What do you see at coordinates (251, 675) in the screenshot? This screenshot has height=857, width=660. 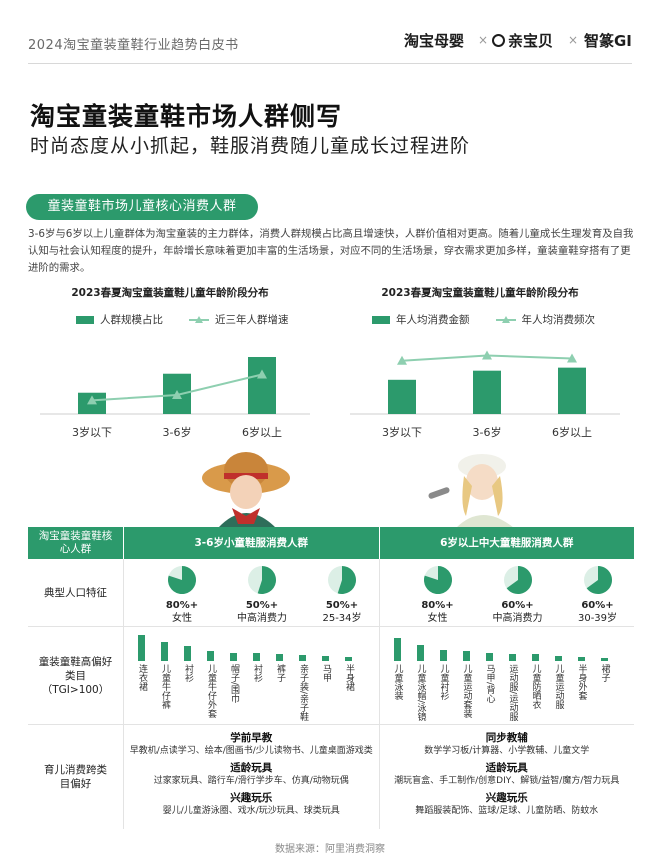 I see `preference-cell-3-6: 连衣裙 儿童牛仔裤 衬衫 儿童牛仔外套 帽子/围巾 衬衫 裤子 亲子装/亲子鞋 马甲 半身裙` at bounding box center [251, 675].